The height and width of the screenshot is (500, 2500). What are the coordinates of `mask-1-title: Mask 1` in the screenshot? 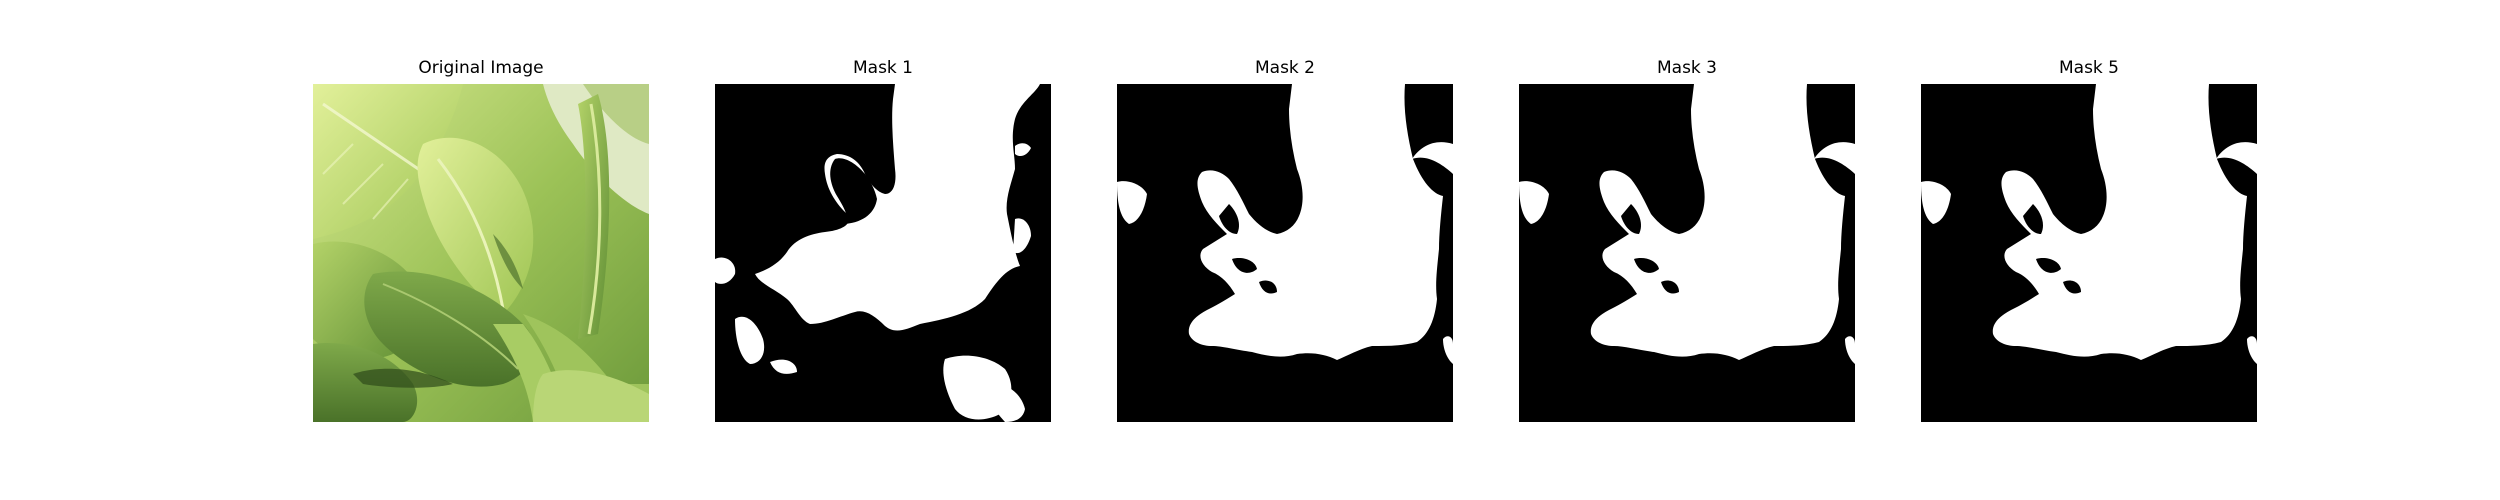 It's located at (882, 68).